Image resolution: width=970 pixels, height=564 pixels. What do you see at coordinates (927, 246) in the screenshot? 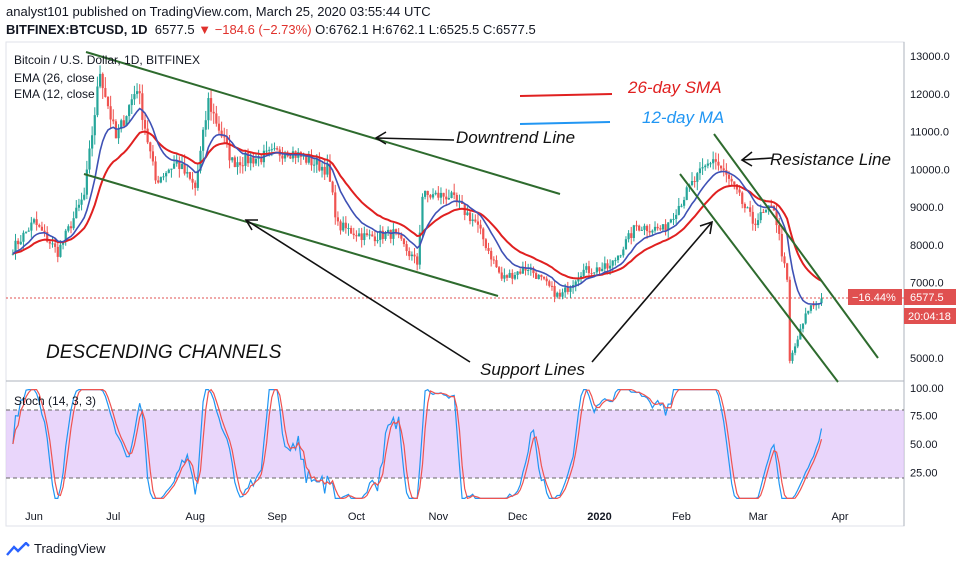
I see `price-tick-5: 8000.0` at bounding box center [927, 246].